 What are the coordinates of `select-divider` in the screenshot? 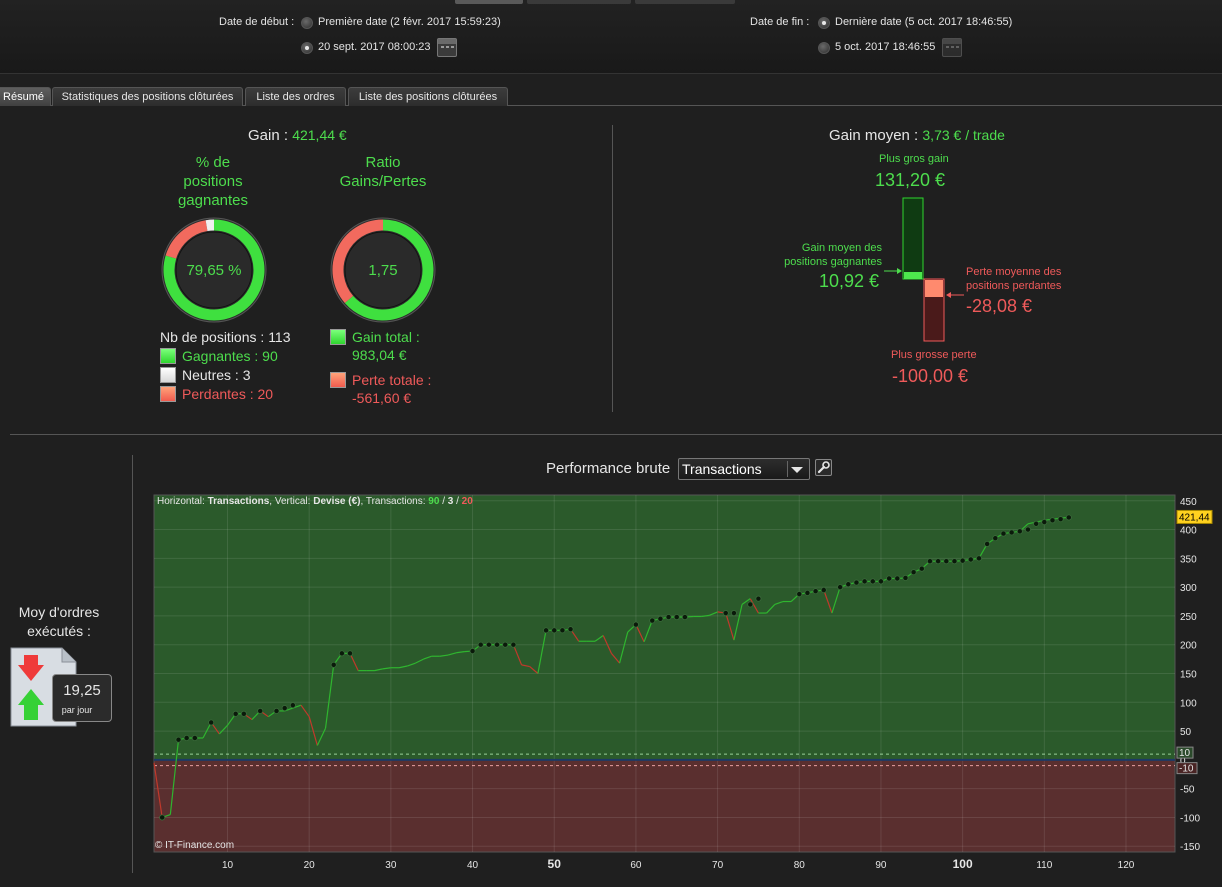 It's located at (787, 469).